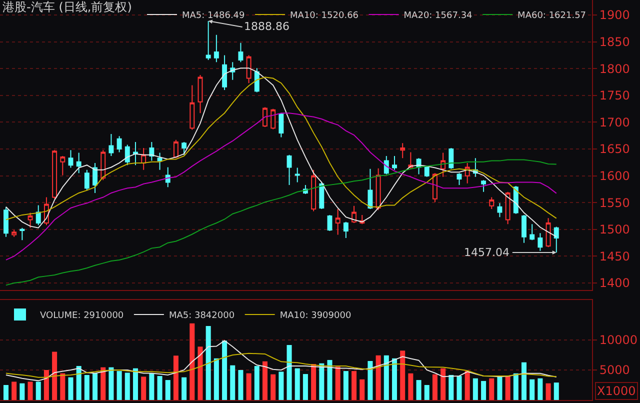 Image resolution: width=640 pixels, height=403 pixels. Describe the element at coordinates (614, 95) in the screenshot. I see `y-tick-label: 1750` at that location.